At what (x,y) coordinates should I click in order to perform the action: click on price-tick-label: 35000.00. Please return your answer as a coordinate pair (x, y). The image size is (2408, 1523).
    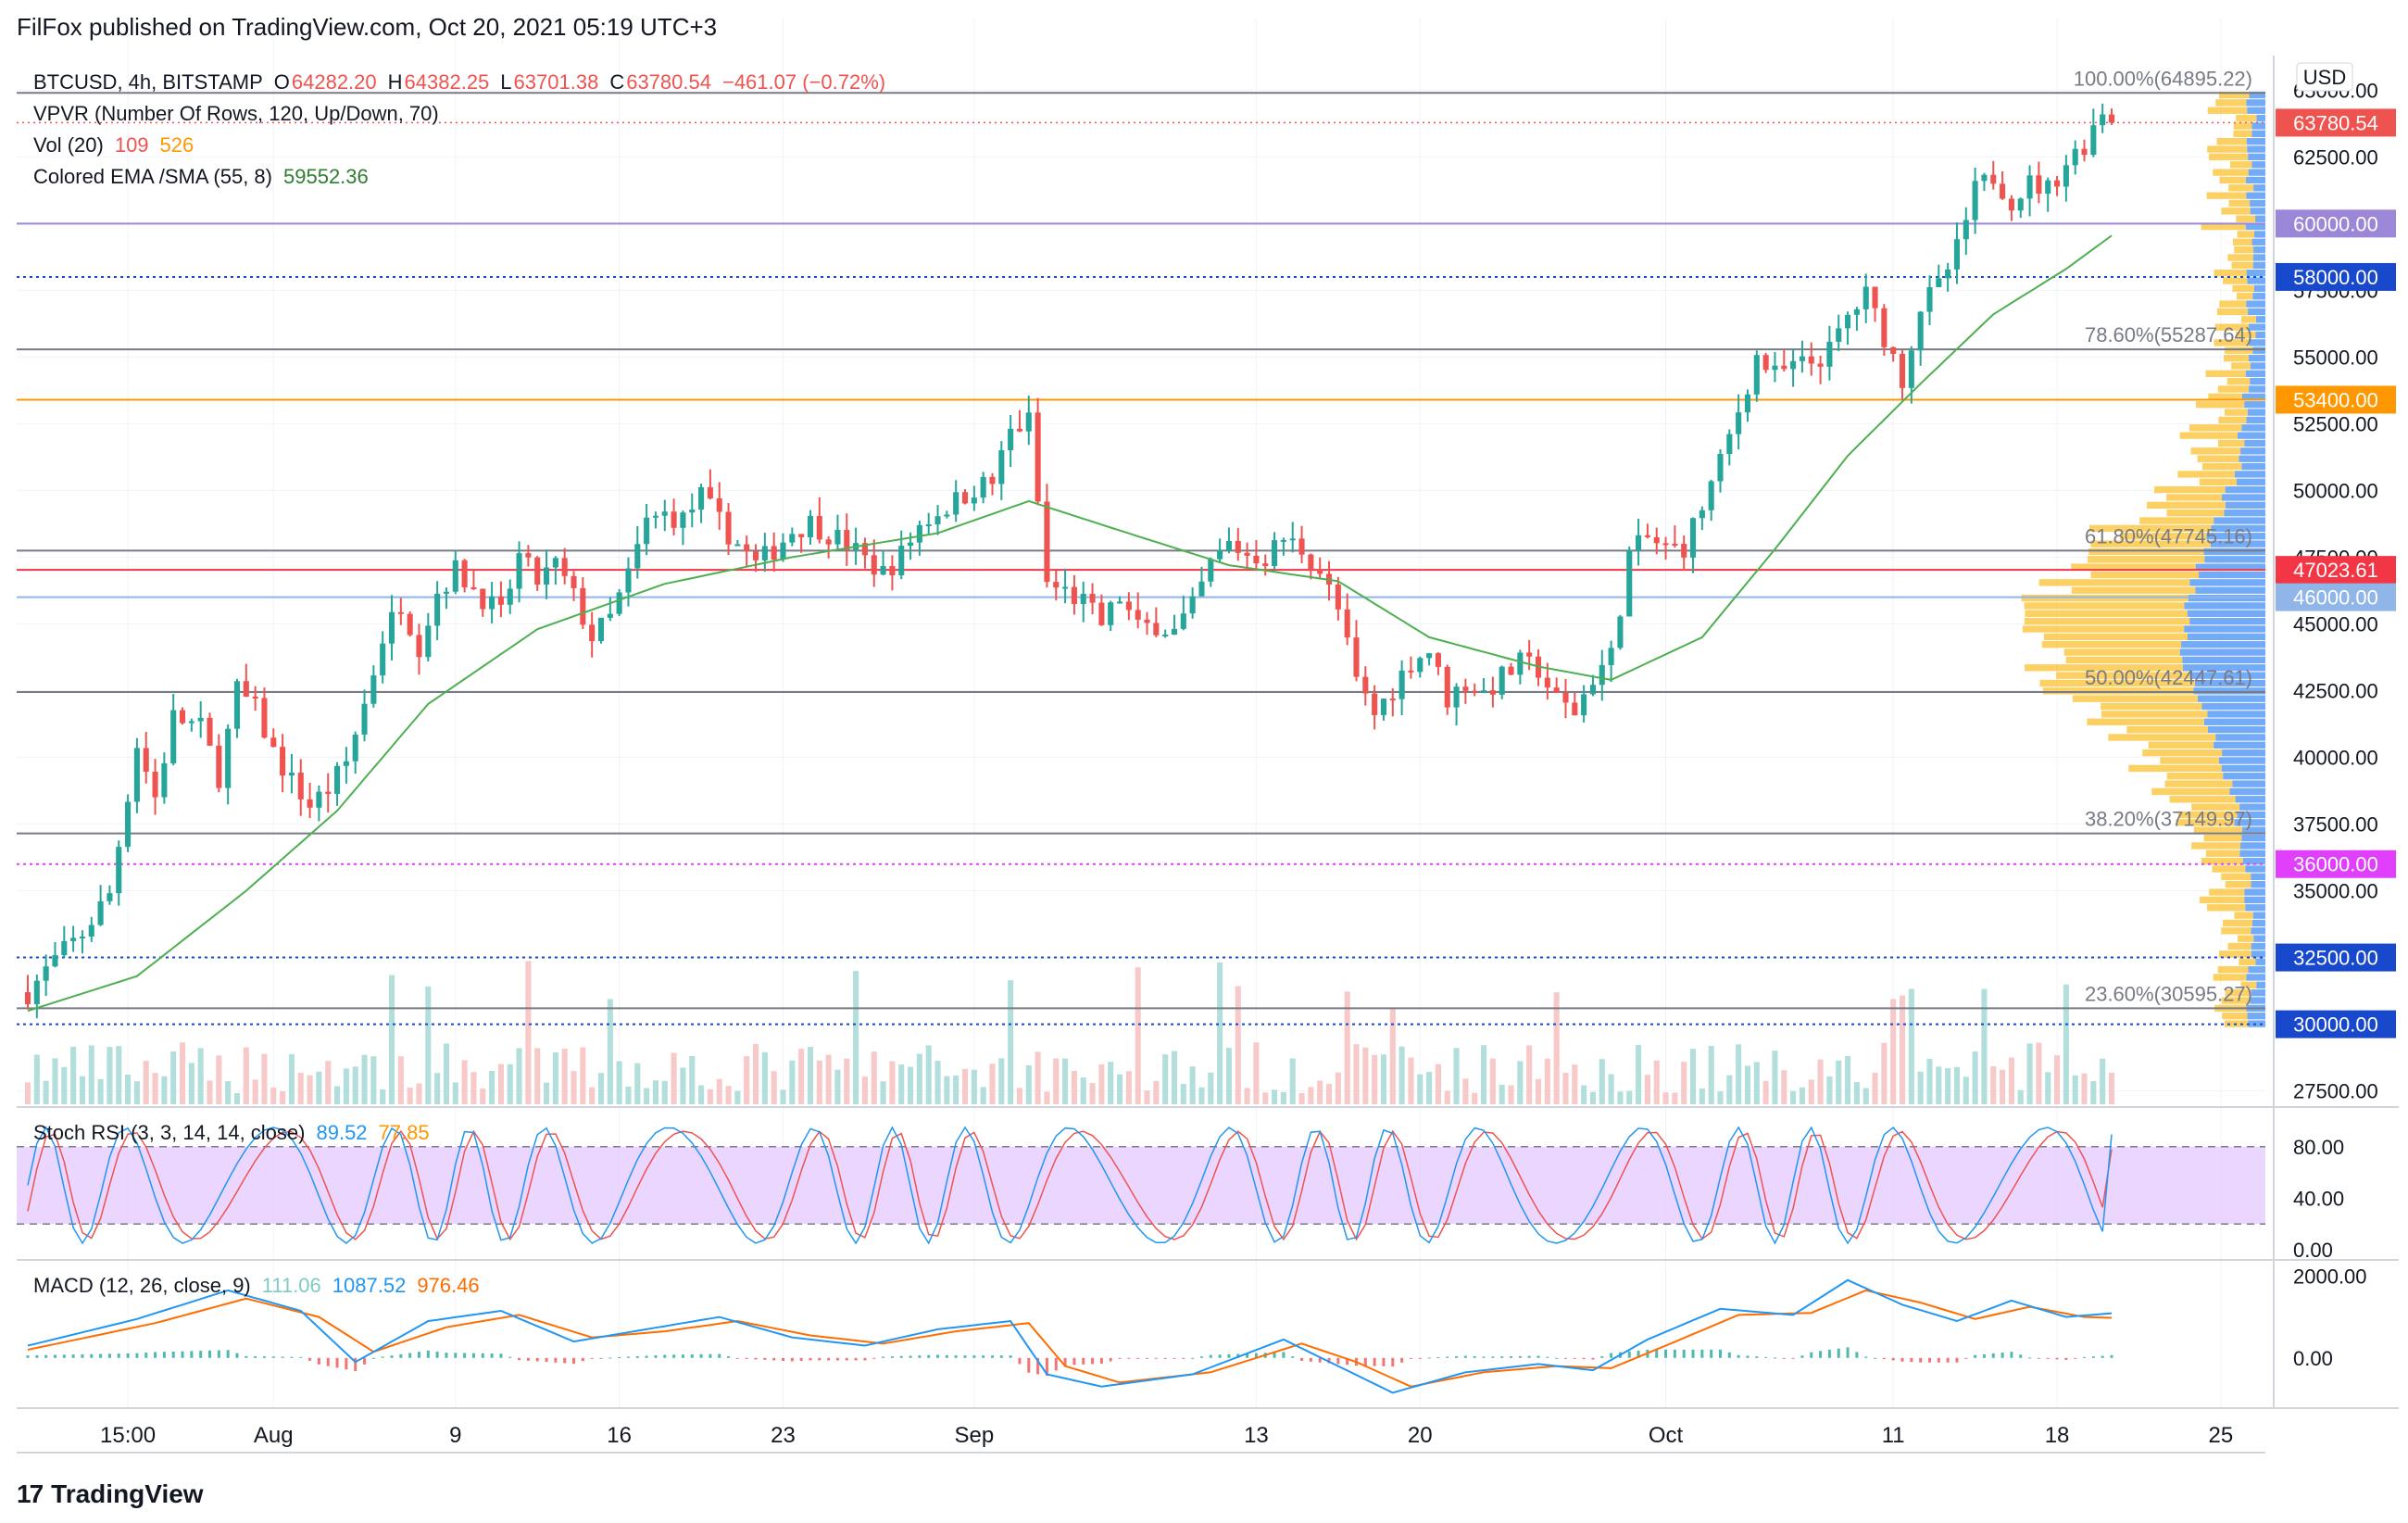
    Looking at the image, I should click on (2336, 891).